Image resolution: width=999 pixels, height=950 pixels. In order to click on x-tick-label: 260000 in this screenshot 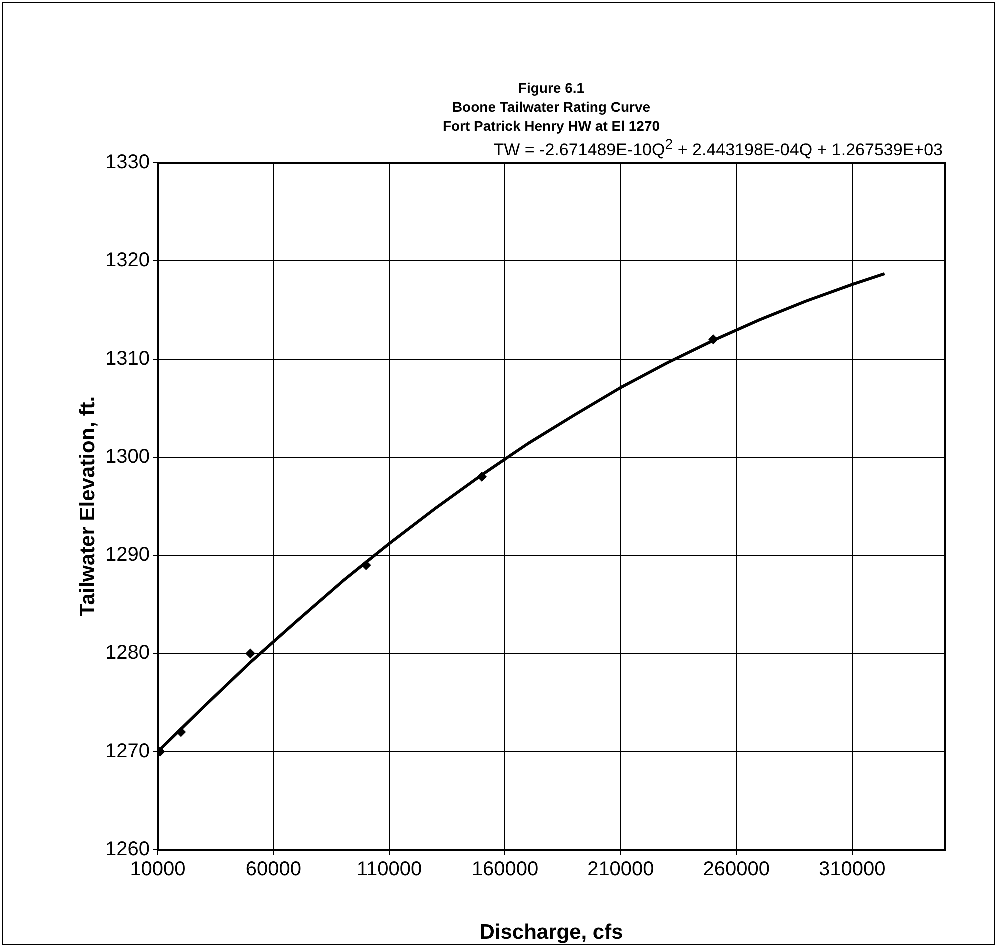, I will do `click(736, 869)`.